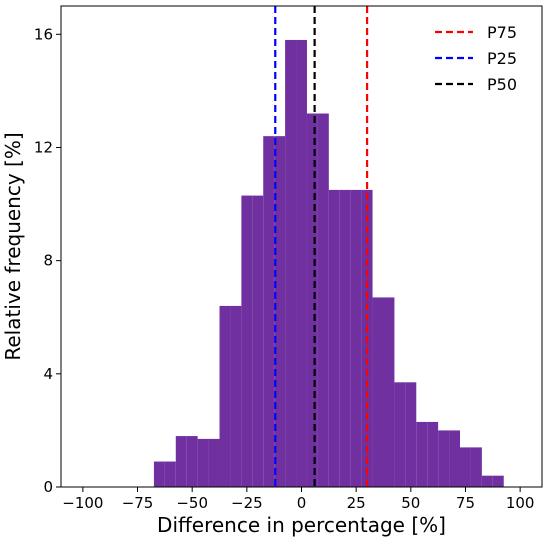 This screenshot has height=546, width=550. I want to click on x-tick-label-4: 0, so click(302, 503).